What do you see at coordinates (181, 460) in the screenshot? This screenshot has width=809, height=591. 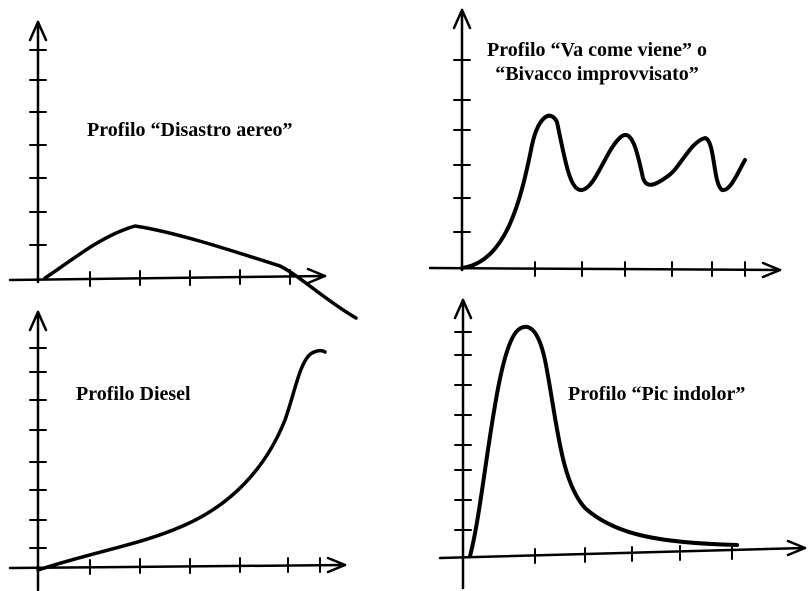 I see `curve-diesel` at bounding box center [181, 460].